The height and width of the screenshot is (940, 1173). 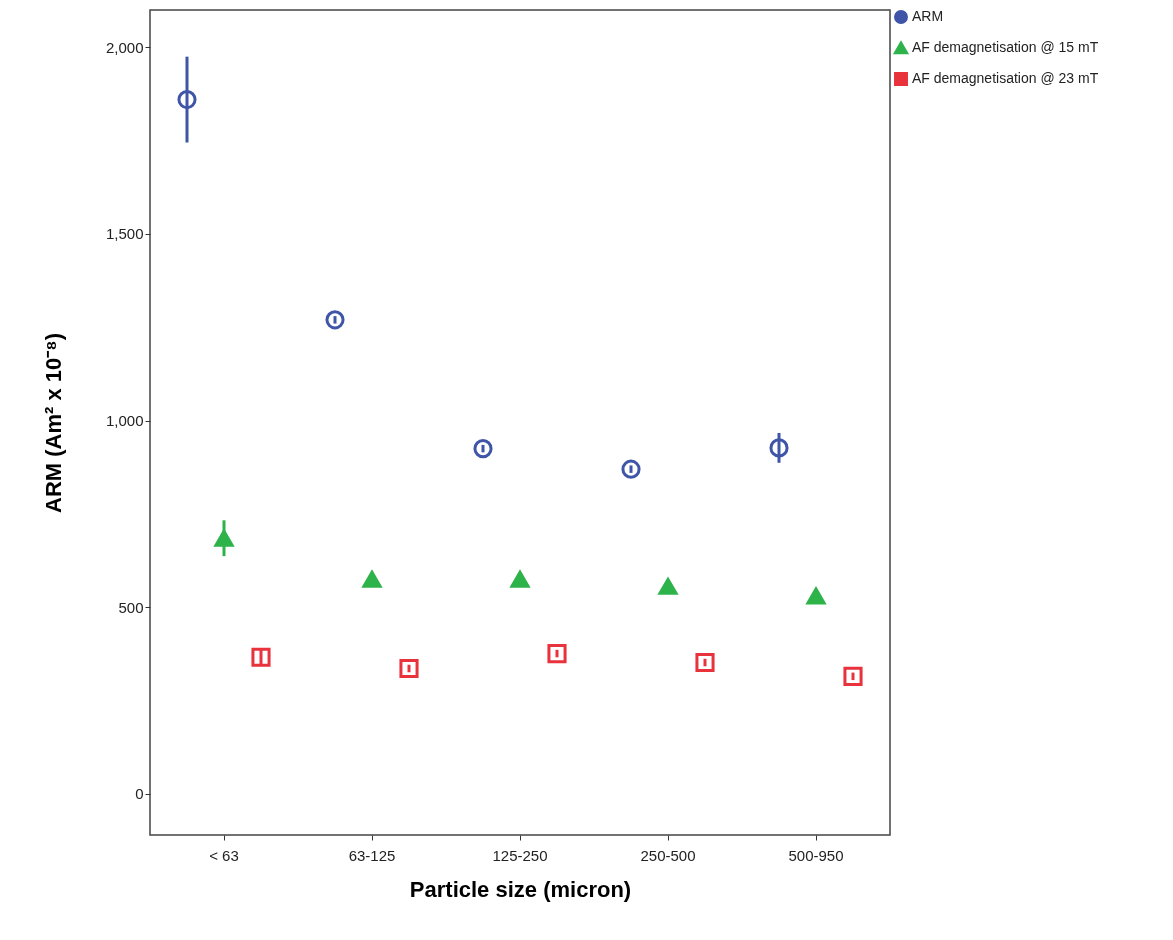 What do you see at coordinates (1005, 47) in the screenshot?
I see `legend-label: AF demagnetisation @ 15 mT` at bounding box center [1005, 47].